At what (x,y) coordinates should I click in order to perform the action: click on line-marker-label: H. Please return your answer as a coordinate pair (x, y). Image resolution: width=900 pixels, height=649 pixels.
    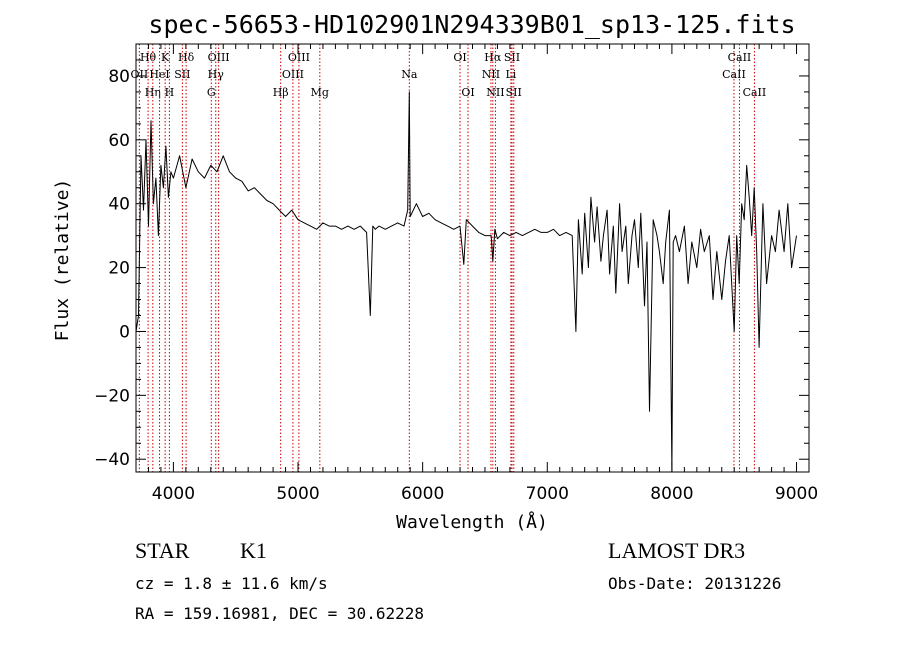
    Looking at the image, I should click on (170, 92).